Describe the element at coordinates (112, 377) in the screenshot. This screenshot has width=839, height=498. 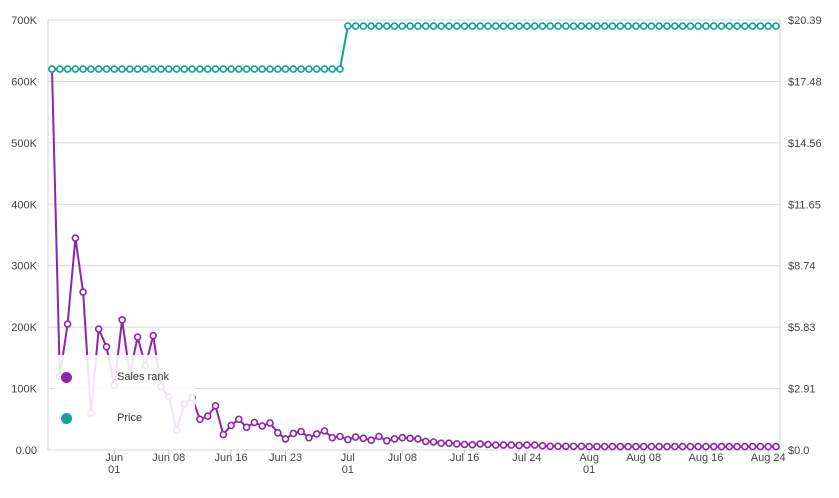
I see `legend-item-sales-rank: Sales rank` at that location.